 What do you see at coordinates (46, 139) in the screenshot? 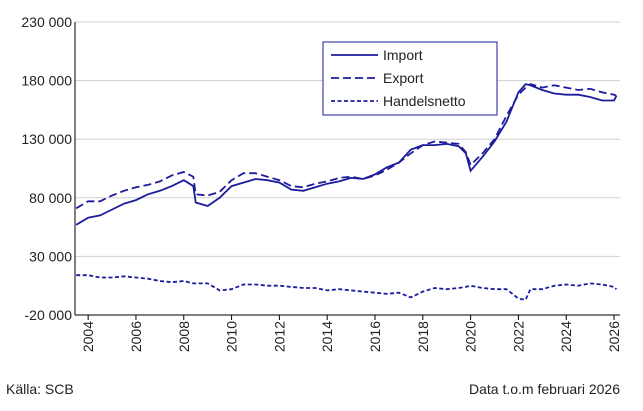
I see `y-tick-label: 130 000` at bounding box center [46, 139].